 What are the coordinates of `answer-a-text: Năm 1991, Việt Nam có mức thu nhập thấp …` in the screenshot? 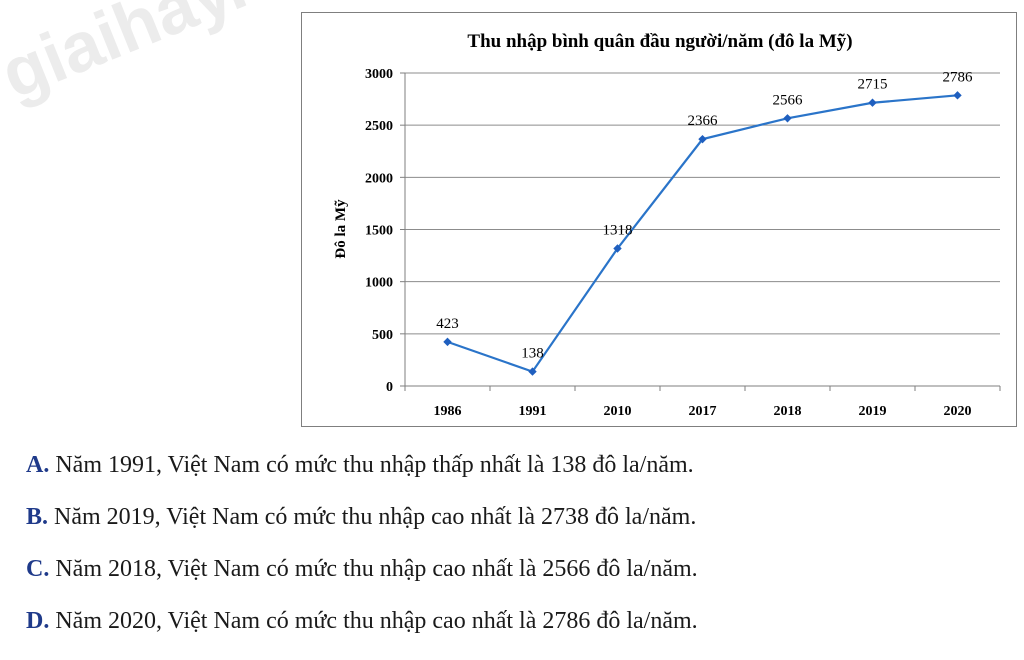 It's located at (371, 465).